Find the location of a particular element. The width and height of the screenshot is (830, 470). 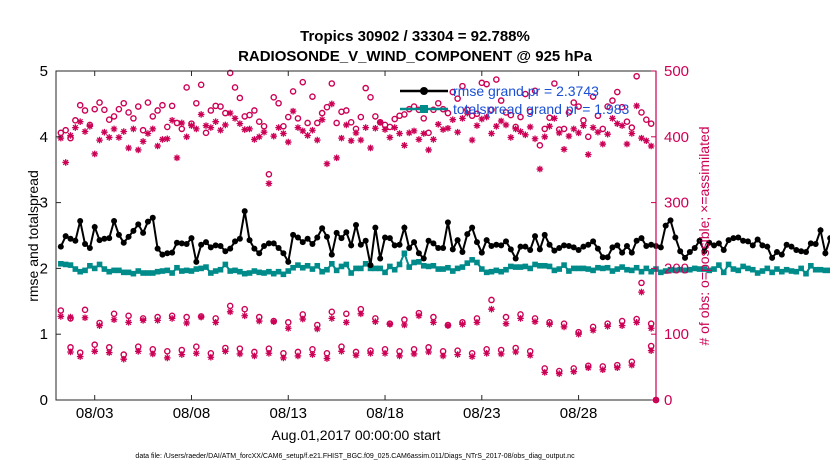

y-right-tick-label: 400 is located at coordinates (676, 137).